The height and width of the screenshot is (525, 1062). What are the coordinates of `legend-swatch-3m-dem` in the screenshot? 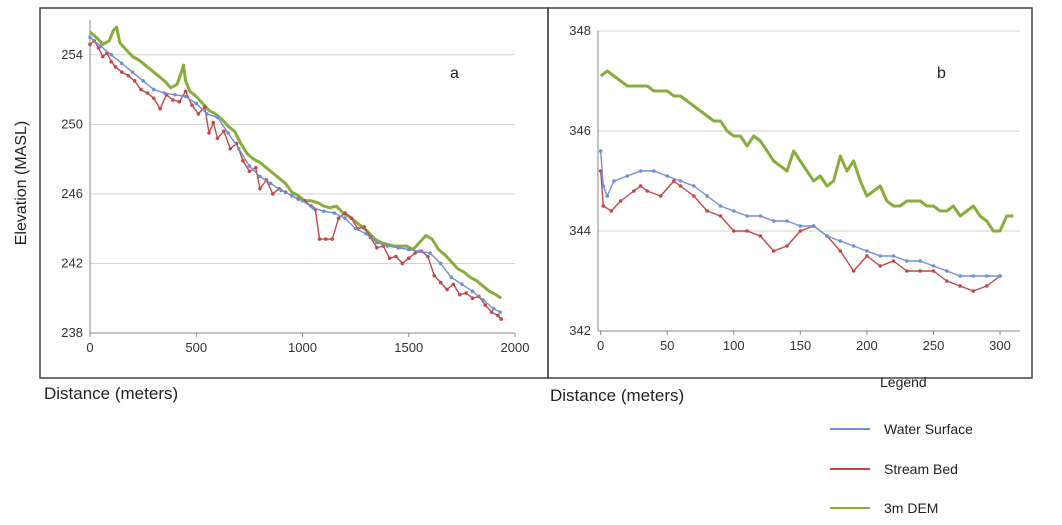 It's located at (850, 508).